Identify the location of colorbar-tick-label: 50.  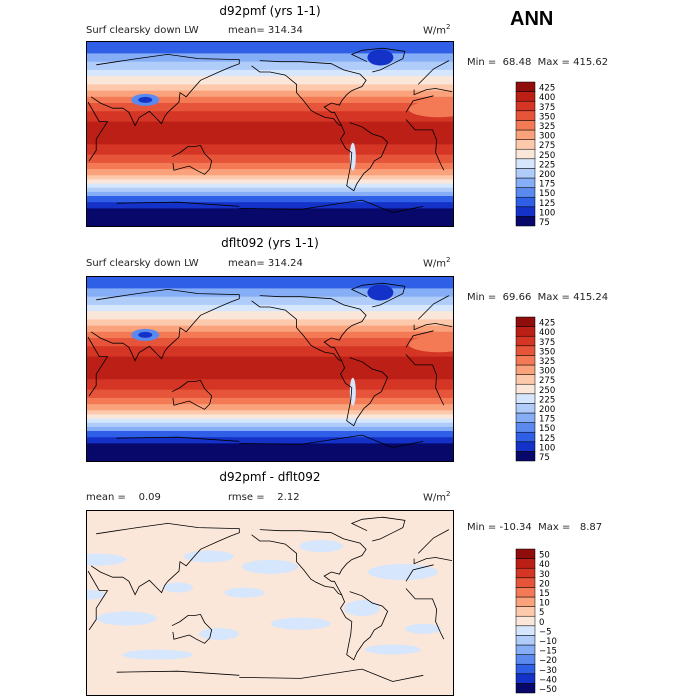
(544, 556).